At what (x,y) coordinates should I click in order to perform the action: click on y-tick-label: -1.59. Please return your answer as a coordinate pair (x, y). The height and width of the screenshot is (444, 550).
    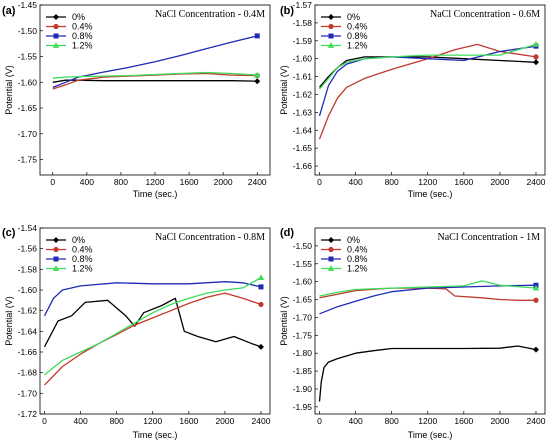
    Looking at the image, I should click on (303, 41).